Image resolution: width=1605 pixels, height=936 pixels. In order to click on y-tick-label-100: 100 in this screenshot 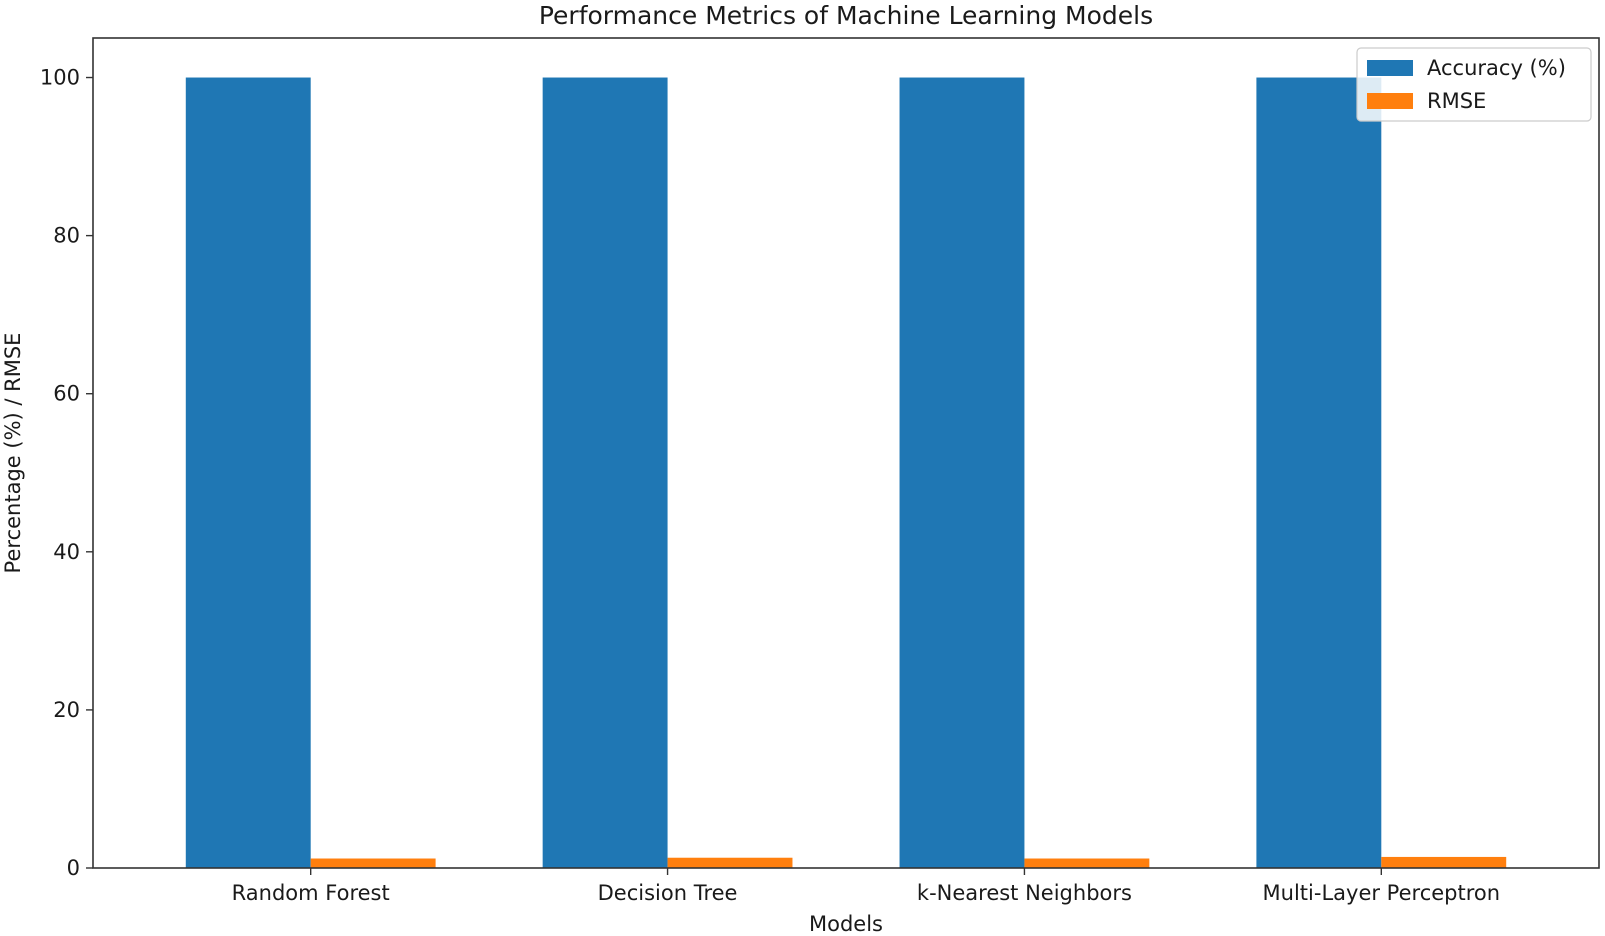, I will do `click(60, 78)`.